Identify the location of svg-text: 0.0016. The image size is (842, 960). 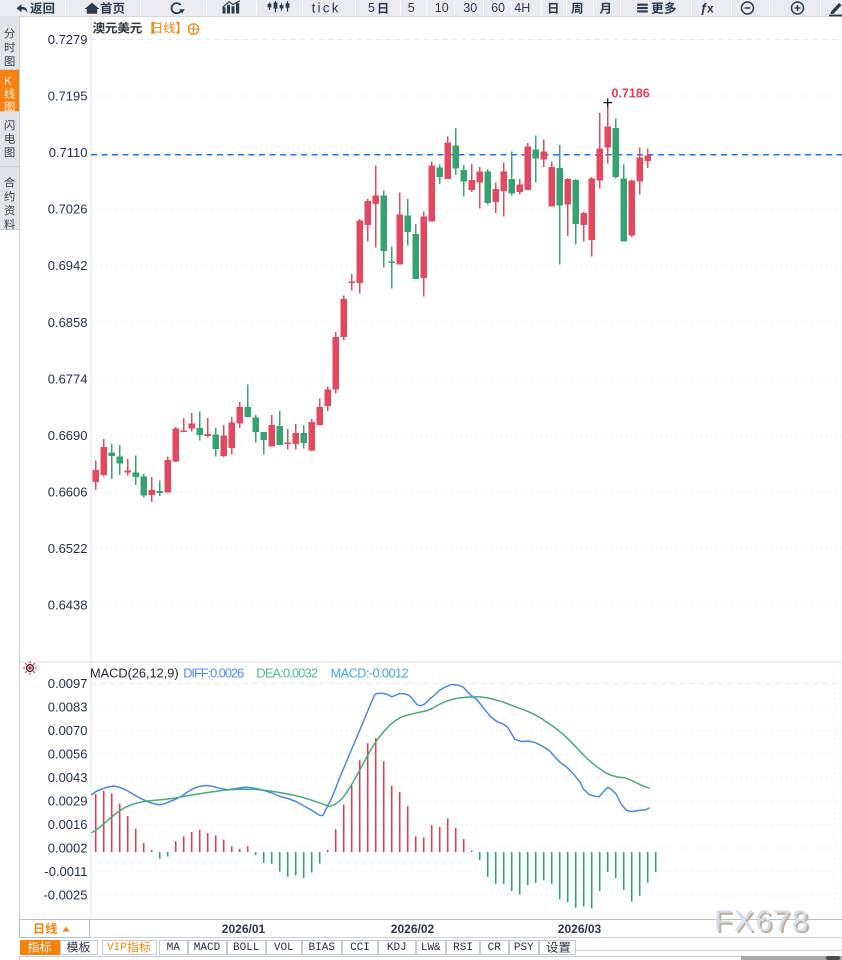
(68, 824).